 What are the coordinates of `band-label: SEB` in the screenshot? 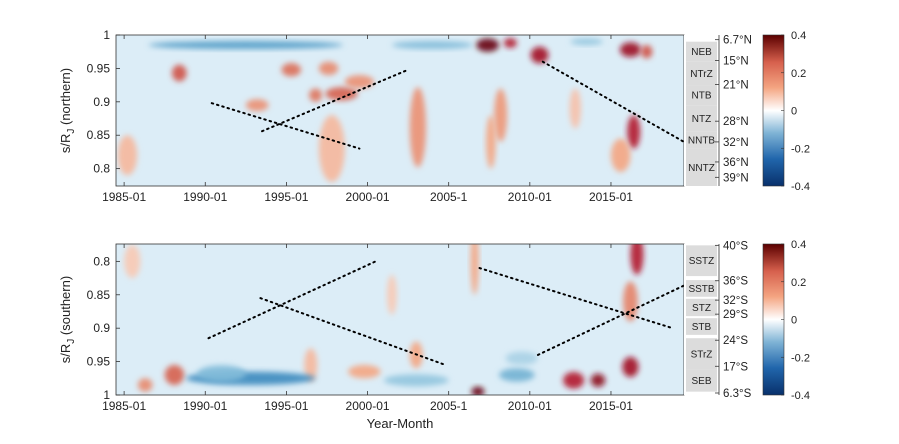 It's located at (701, 381).